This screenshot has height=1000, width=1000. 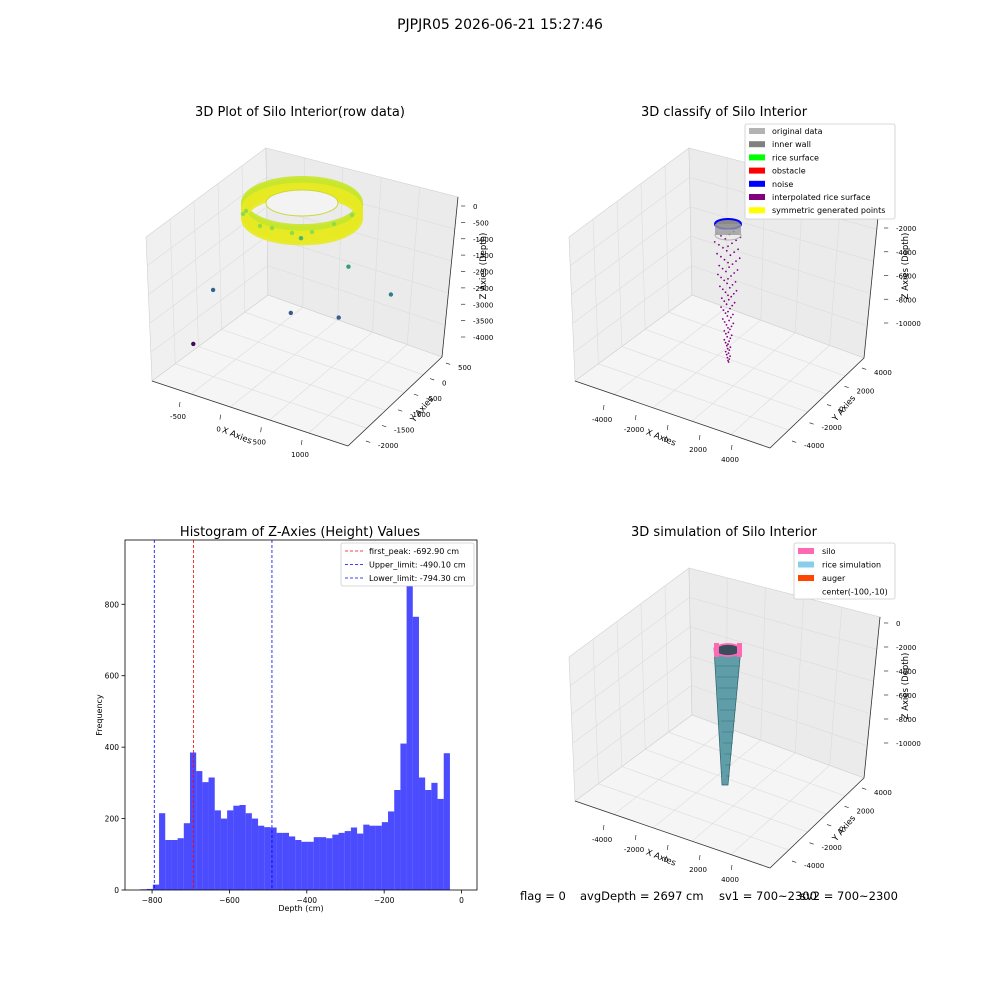 I want to click on x-tick-label: 4000, so click(x=730, y=880).